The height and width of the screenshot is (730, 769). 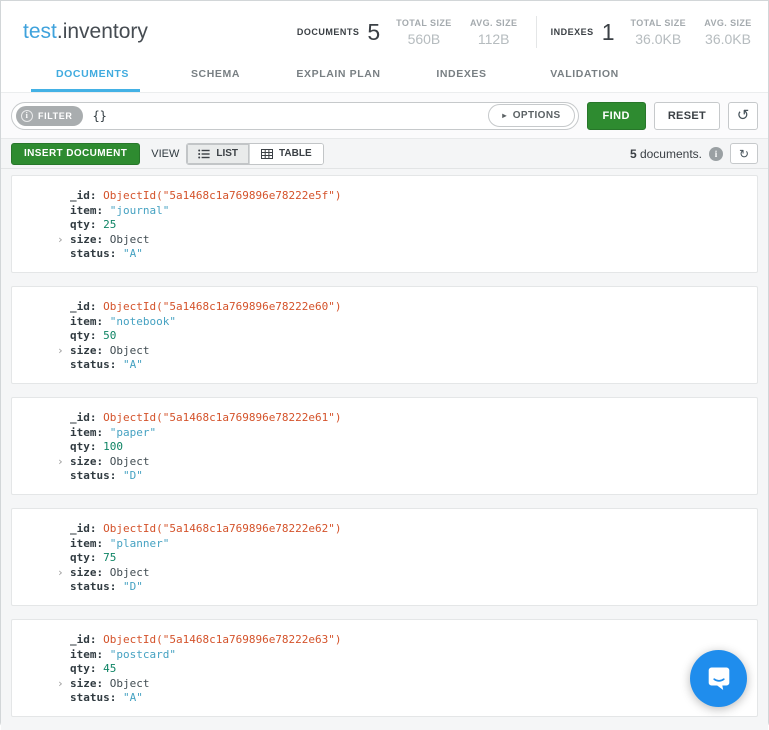 What do you see at coordinates (286, 153) in the screenshot?
I see `table-view-button: TABLE` at bounding box center [286, 153].